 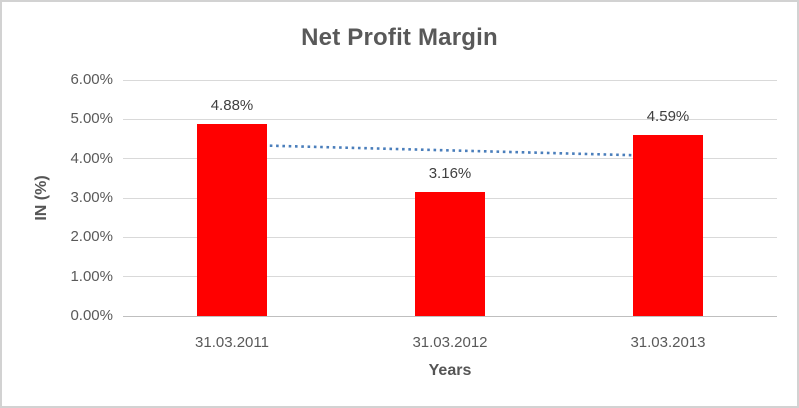 I want to click on x-tick-label: 31.03.2013, so click(x=668, y=342).